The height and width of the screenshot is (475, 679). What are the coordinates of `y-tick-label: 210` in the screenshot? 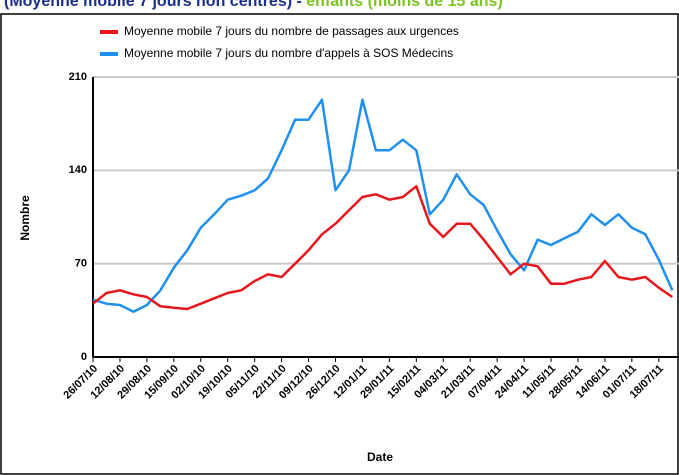 It's located at (78, 77).